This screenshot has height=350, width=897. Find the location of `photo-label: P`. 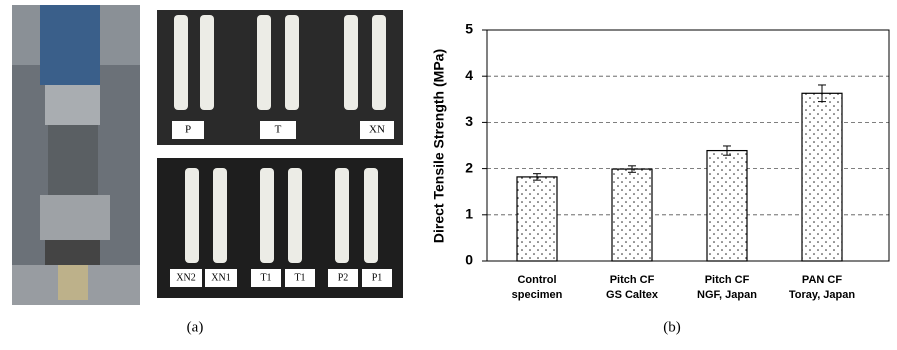

photo-label: P is located at coordinates (188, 130).